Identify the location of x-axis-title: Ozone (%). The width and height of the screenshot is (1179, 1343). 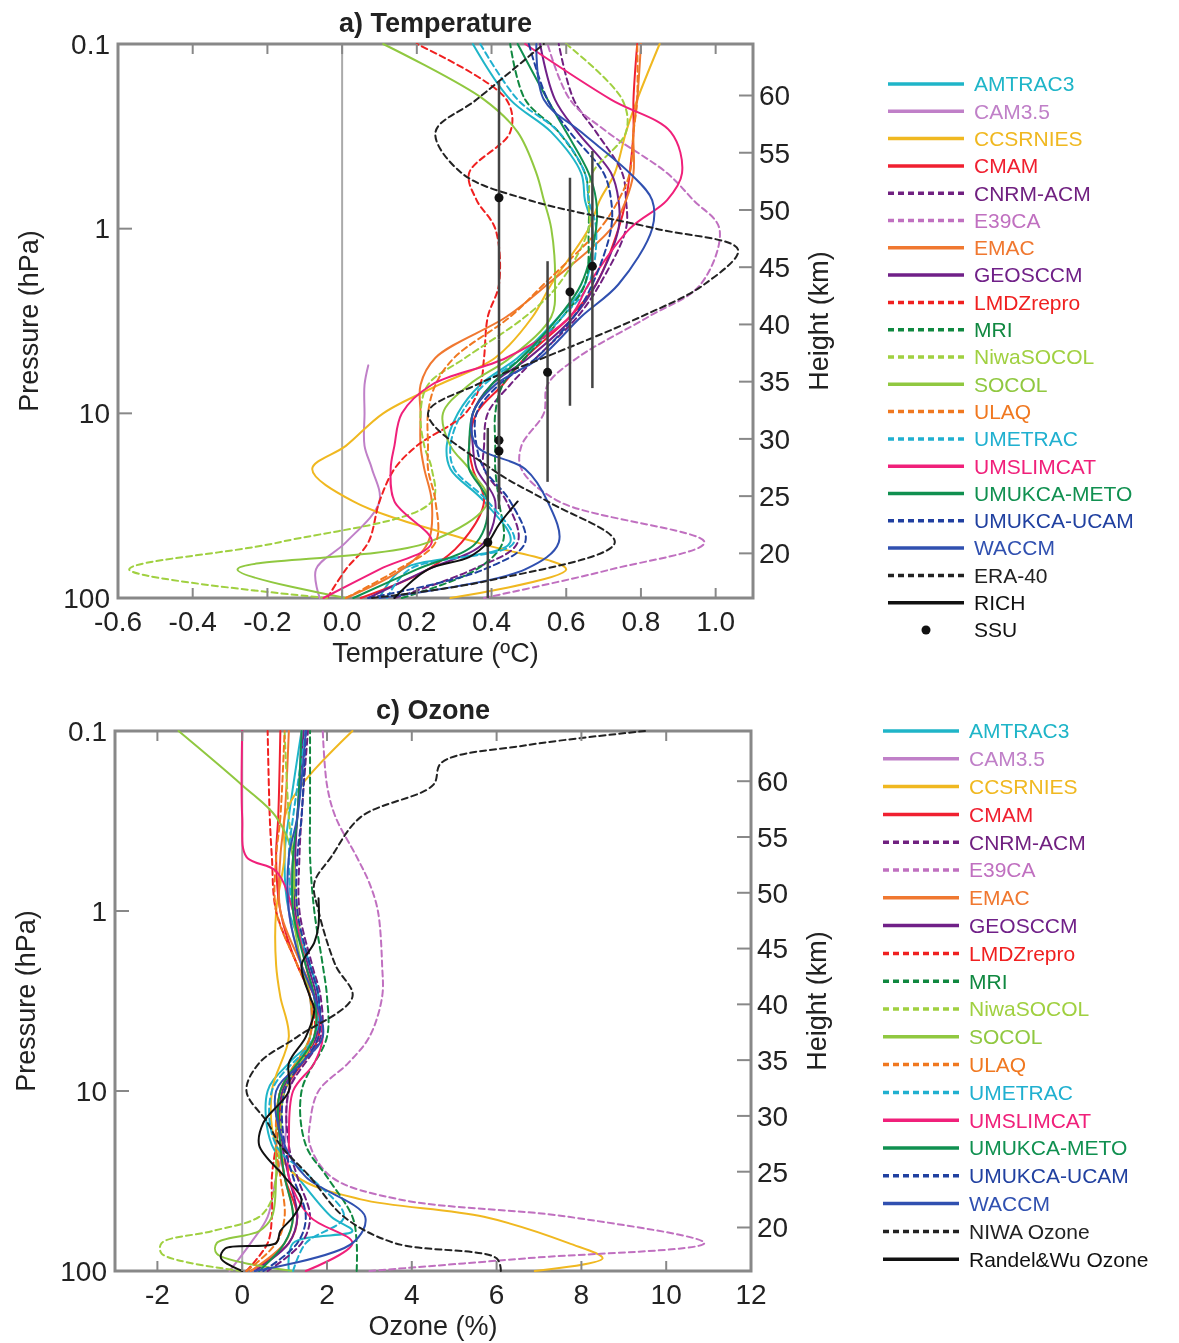
(433, 1326).